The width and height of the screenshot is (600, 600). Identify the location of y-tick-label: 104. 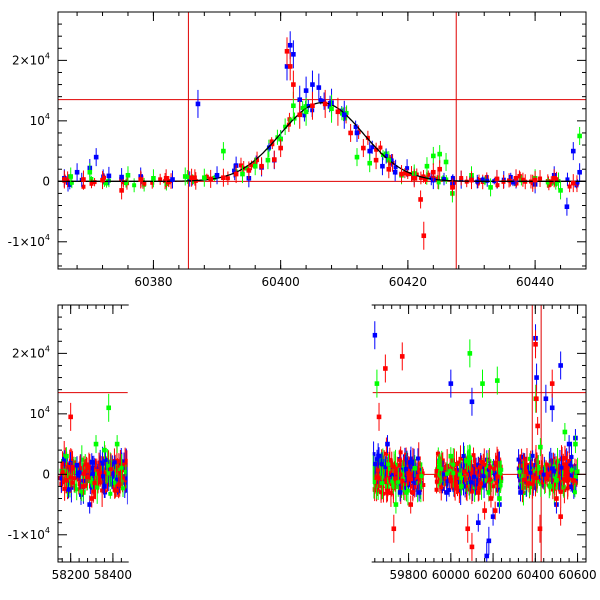
(40, 413).